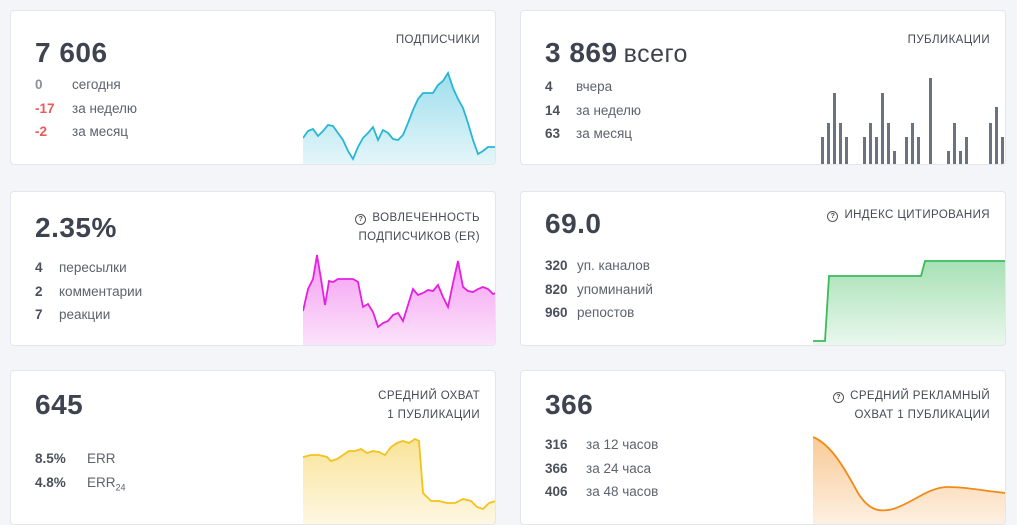 The image size is (1017, 525). I want to click on stat-value: 4, so click(549, 86).